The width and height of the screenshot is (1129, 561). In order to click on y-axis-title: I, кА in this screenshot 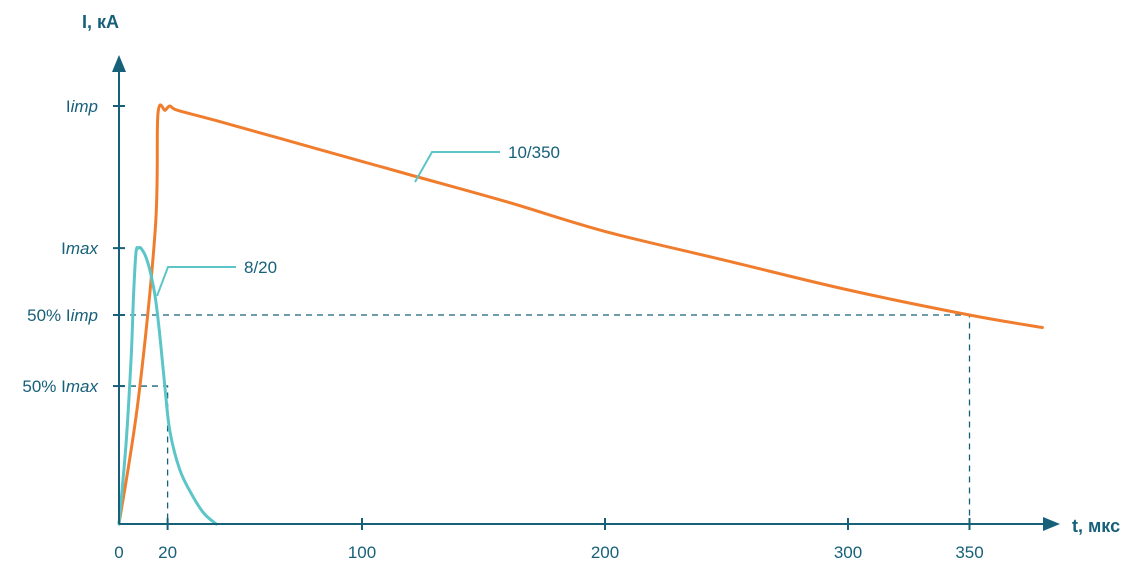, I will do `click(100, 22)`.